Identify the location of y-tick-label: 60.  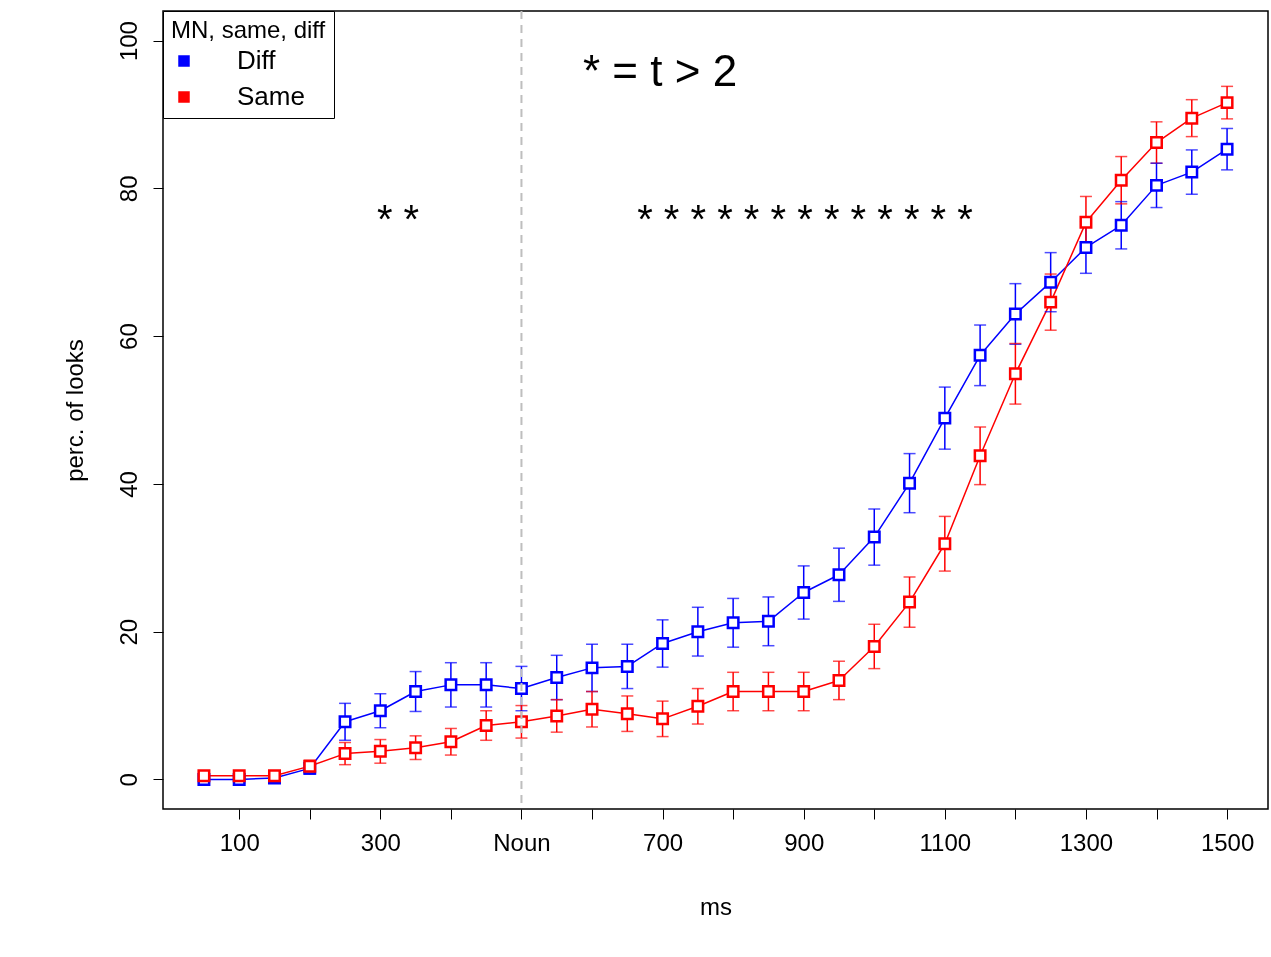
(128, 336).